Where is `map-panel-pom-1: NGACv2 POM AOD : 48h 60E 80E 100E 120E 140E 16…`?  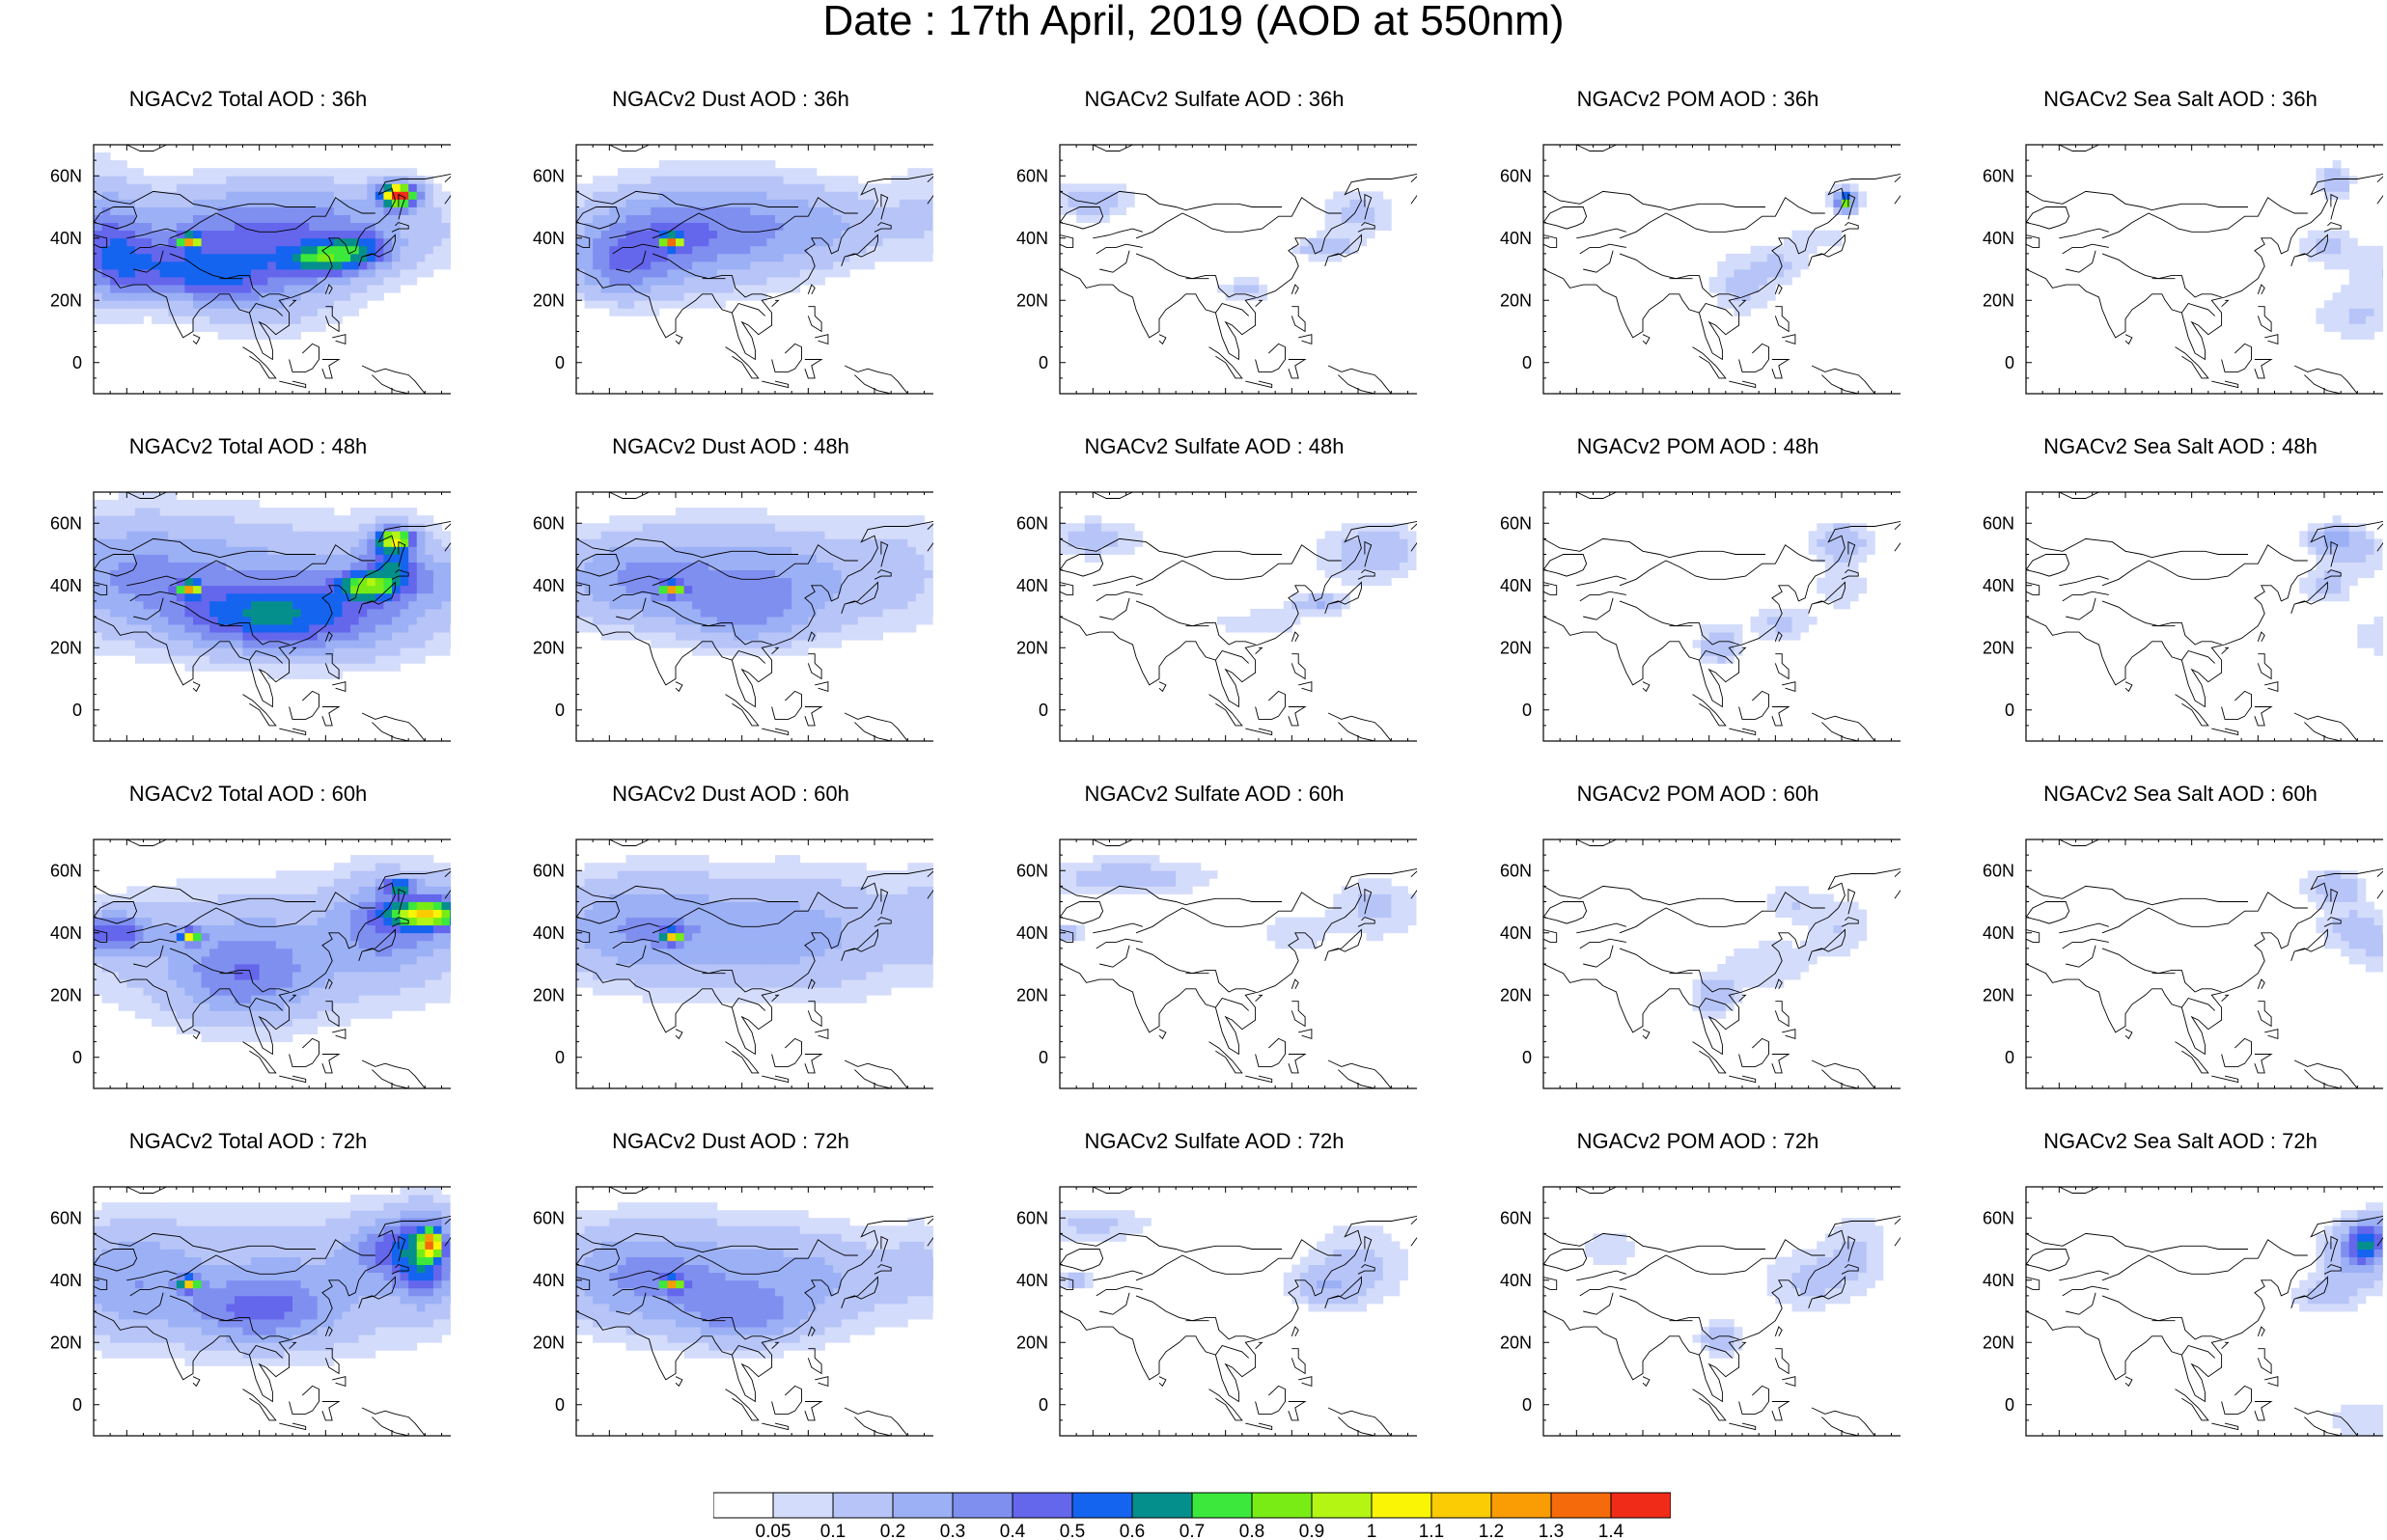
map-panel-pom-1: NGACv2 POM AOD : 48h 60E 80E 100E 120E 140E 16… is located at coordinates (1698, 593).